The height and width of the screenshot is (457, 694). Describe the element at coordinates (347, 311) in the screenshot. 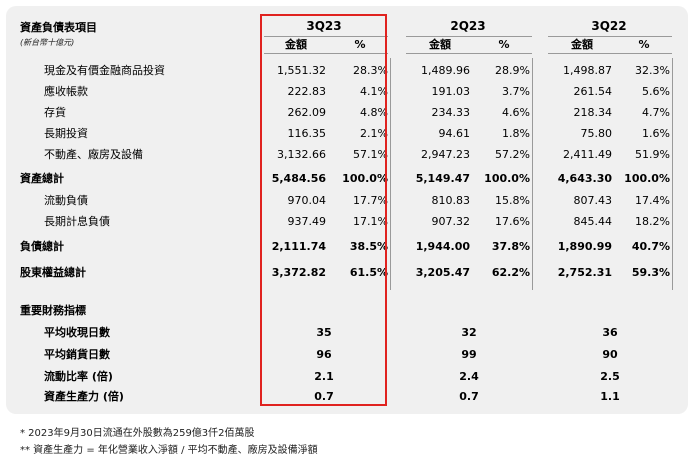

I see `indicators-section: 重要財務指標` at that location.